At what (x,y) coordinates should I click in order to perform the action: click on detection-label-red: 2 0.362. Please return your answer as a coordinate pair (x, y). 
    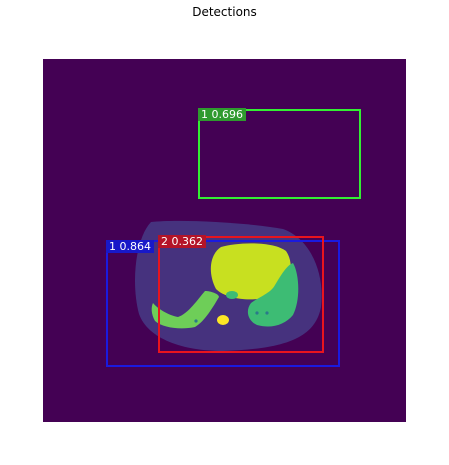
    Looking at the image, I should click on (182, 241).